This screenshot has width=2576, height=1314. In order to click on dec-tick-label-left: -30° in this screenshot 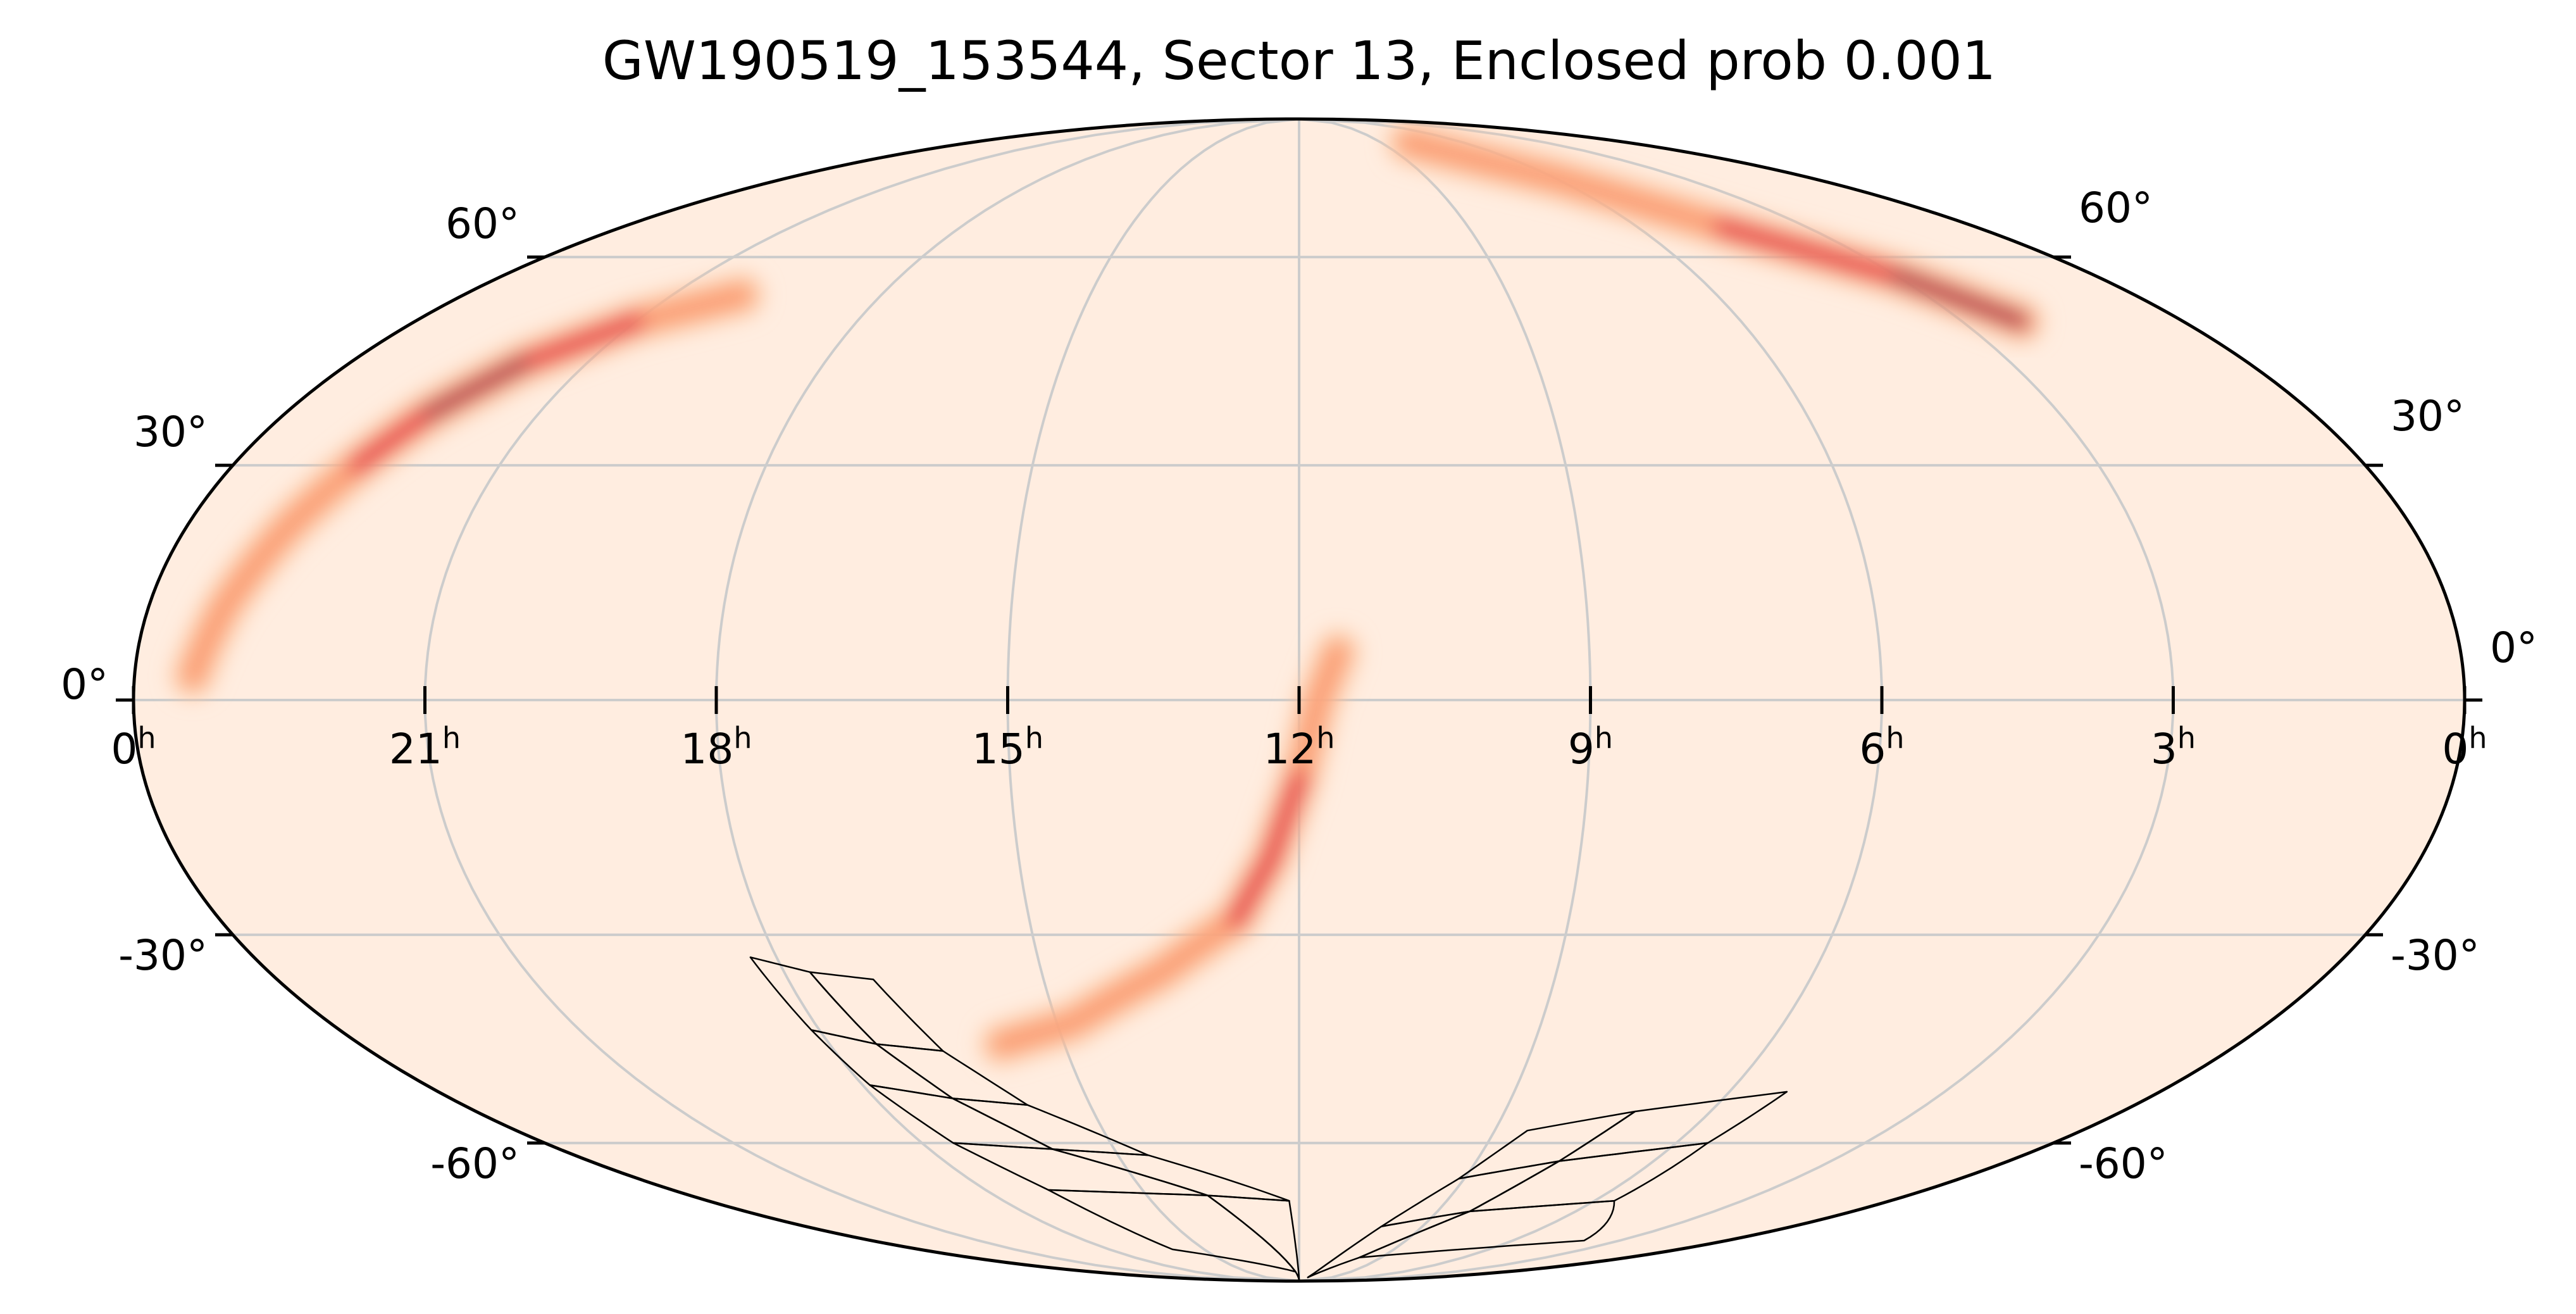, I will do `click(163, 955)`.